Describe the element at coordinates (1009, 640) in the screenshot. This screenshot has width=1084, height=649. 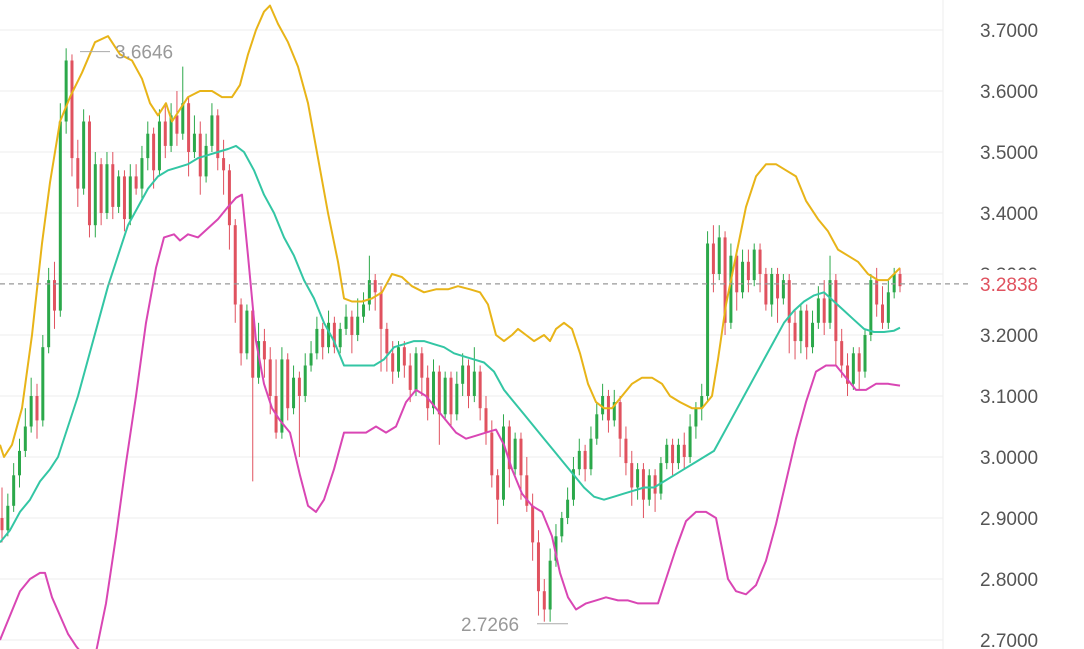
I see `y-tick-label: 2.7000` at that location.